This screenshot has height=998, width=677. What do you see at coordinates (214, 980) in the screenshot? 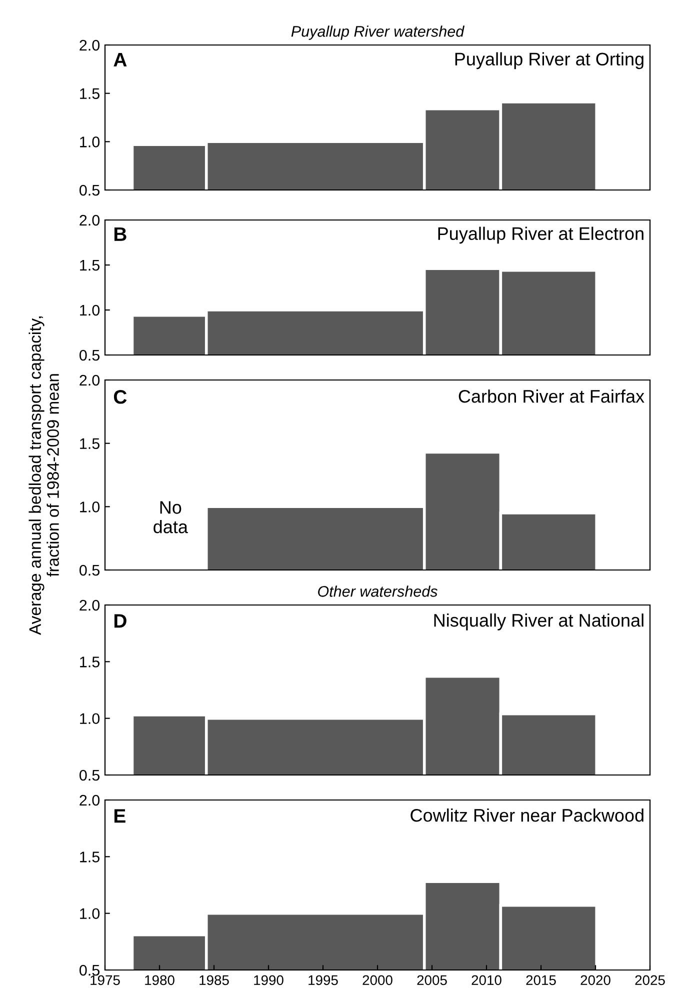
I see `x-tick-label: 1985` at bounding box center [214, 980].